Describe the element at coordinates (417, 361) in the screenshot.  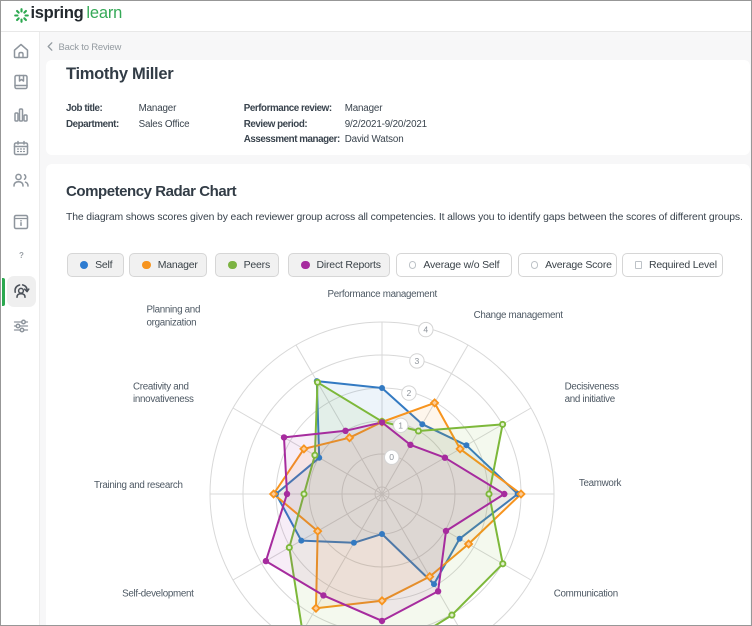
I see `svg-text: 3` at that location.